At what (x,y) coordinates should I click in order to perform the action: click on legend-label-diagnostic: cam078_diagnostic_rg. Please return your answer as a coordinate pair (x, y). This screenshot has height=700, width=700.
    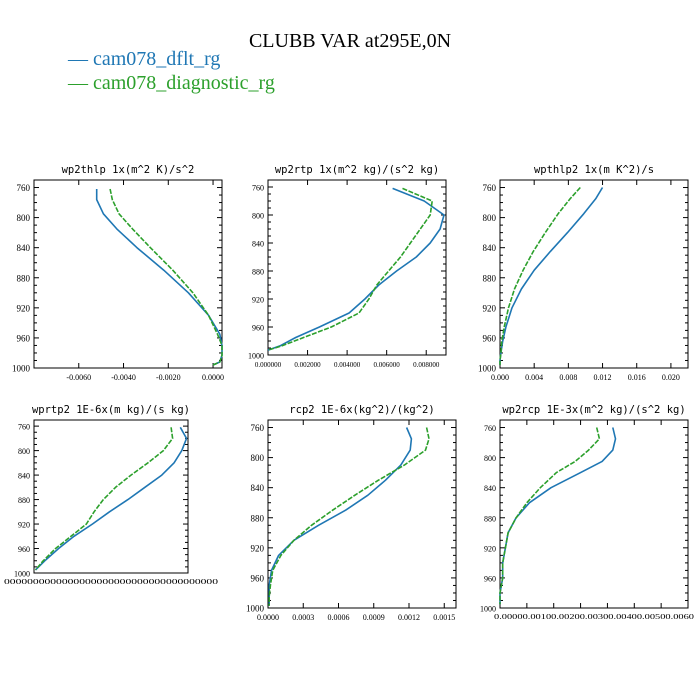
    Looking at the image, I should click on (184, 83).